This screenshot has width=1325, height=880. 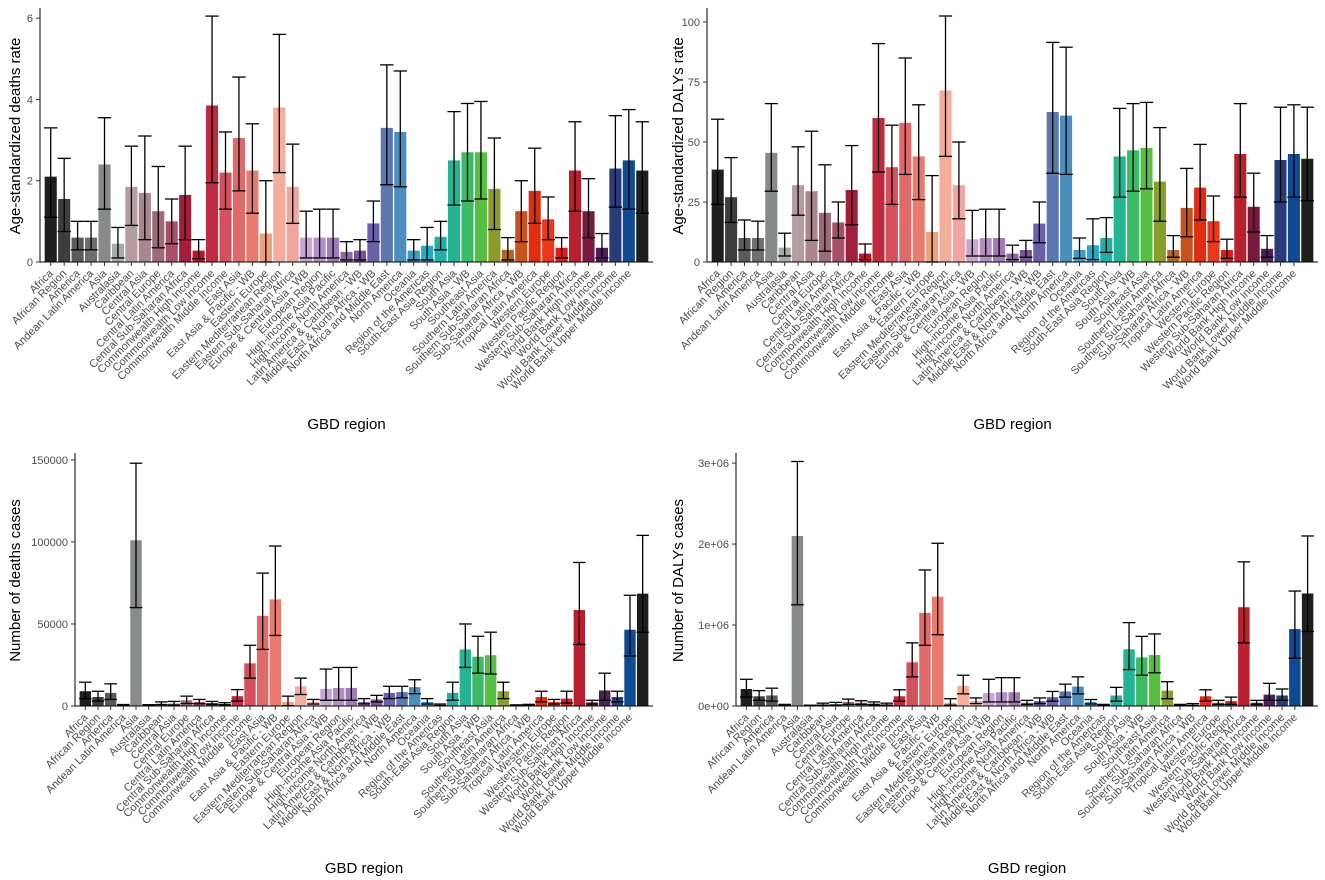 I want to click on y-tick-label: 1e+06, so click(x=713, y=626).